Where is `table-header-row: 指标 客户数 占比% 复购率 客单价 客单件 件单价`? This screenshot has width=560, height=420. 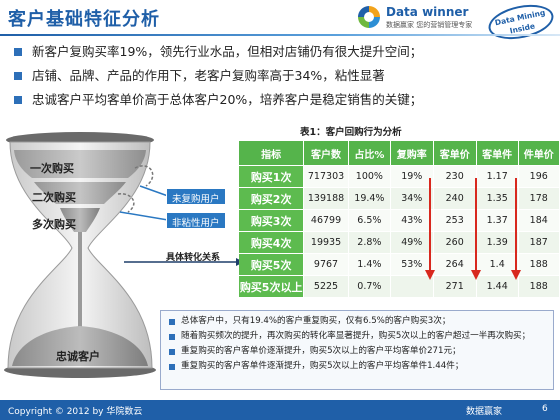
table-header-row: 指标 客户数 占比% 复购率 客单价 客单件 件单价 is located at coordinates (399, 153).